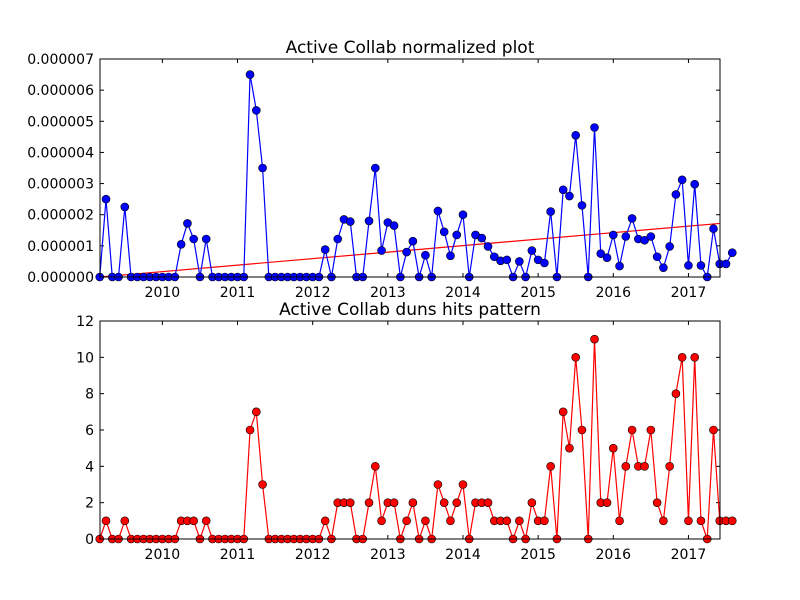 The width and height of the screenshot is (800, 600). What do you see at coordinates (89, 431) in the screenshot?
I see `y-tick-label: 6` at bounding box center [89, 431].